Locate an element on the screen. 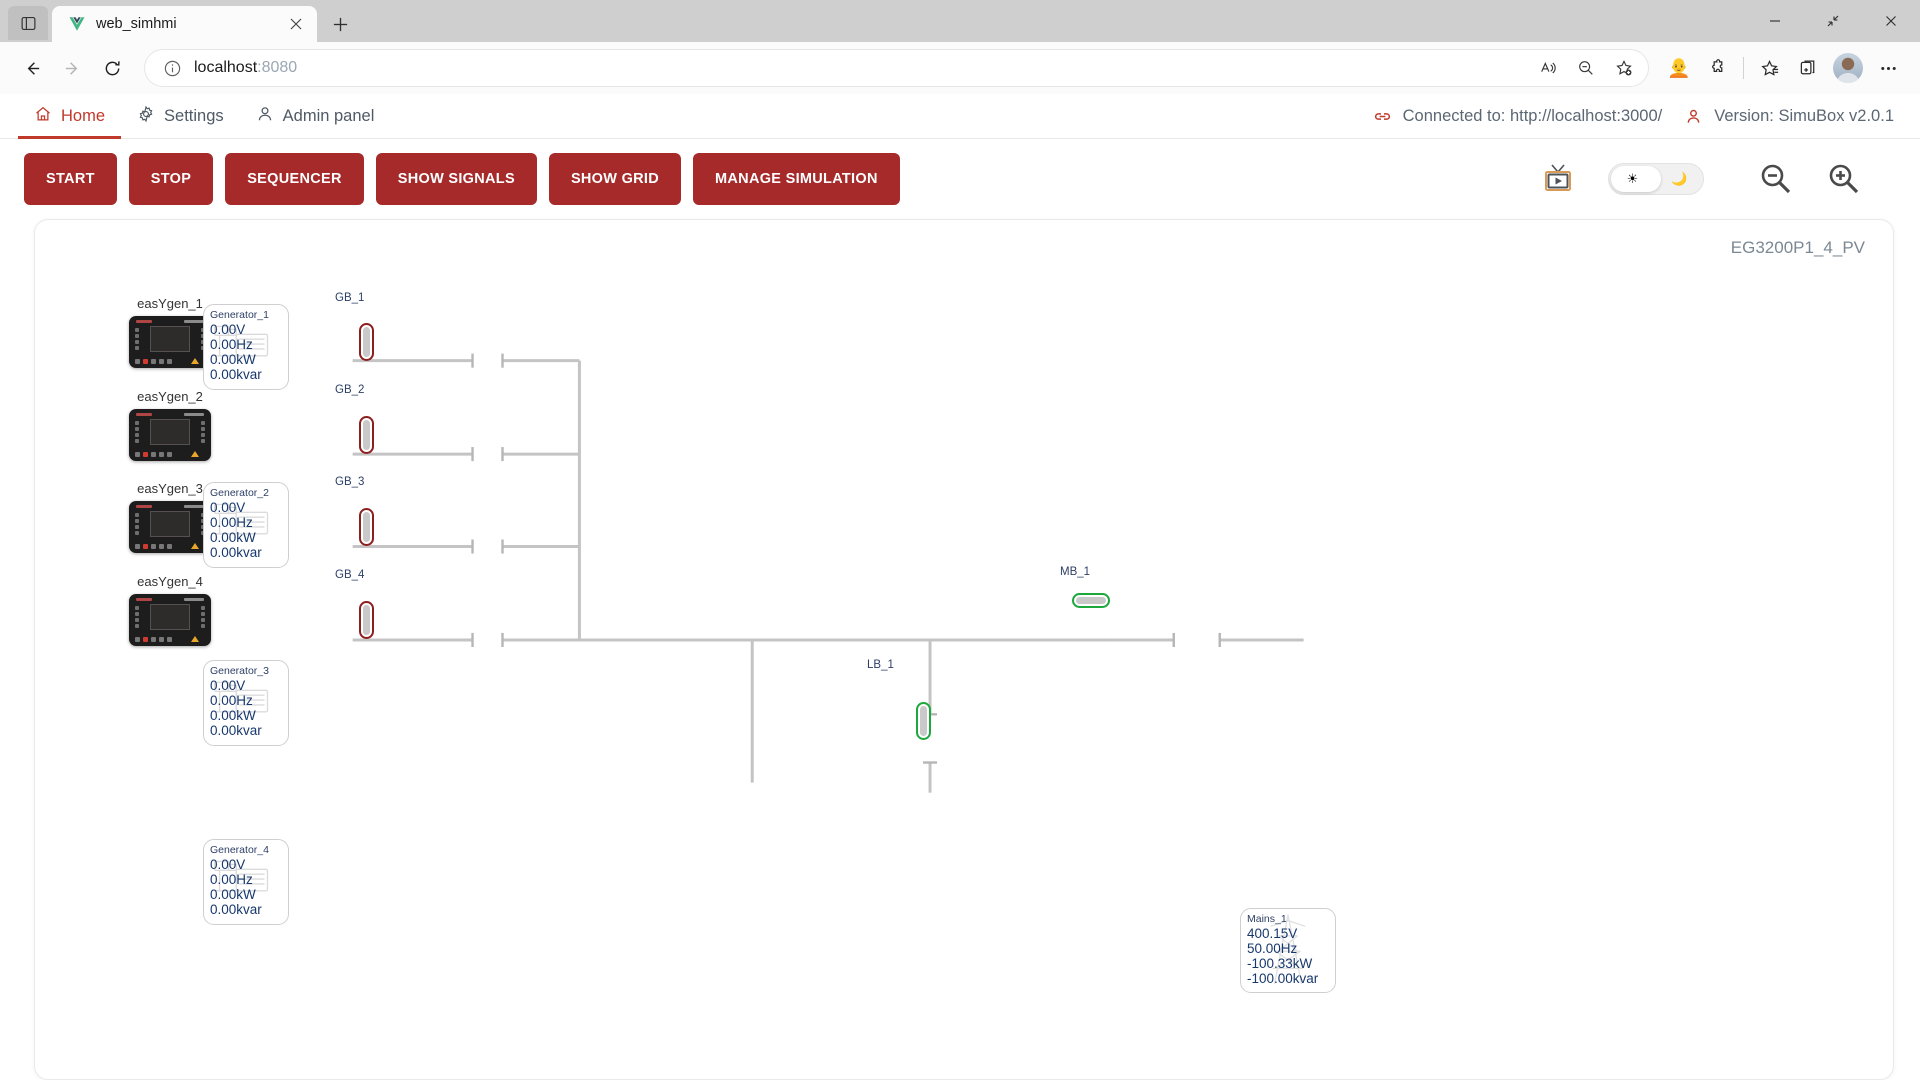 The image size is (1920, 1080). extensions-icon is located at coordinates (1717, 68).